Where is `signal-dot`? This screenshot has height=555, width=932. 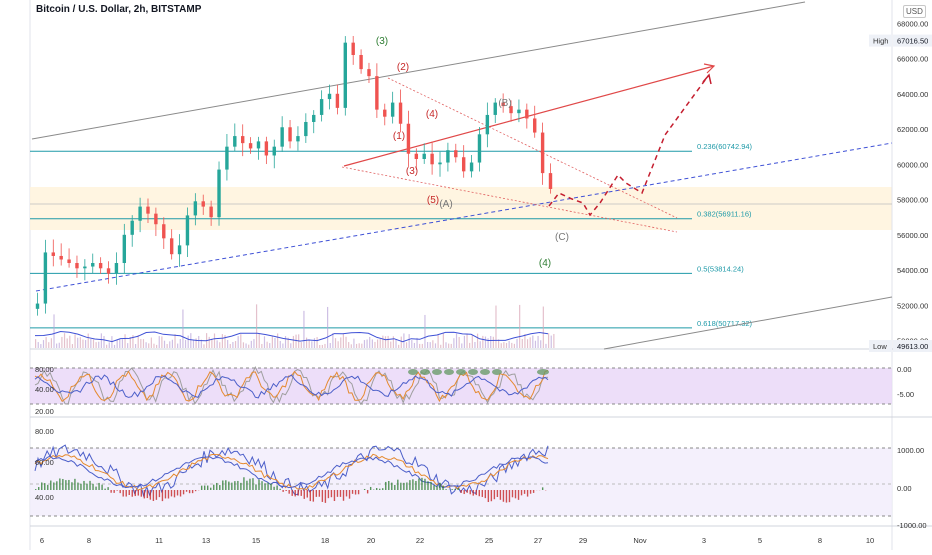 signal-dot is located at coordinates (473, 372).